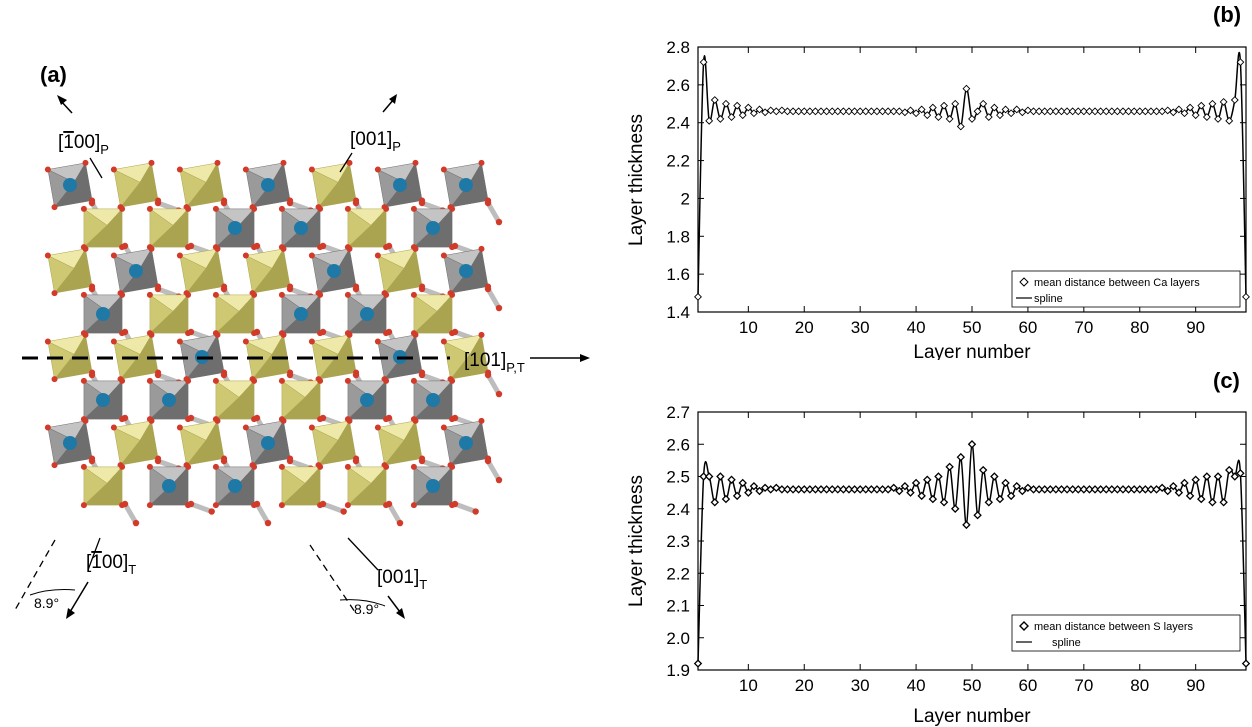  What do you see at coordinates (678, 312) in the screenshot?
I see `y-tick-label: 1.4` at bounding box center [678, 312].